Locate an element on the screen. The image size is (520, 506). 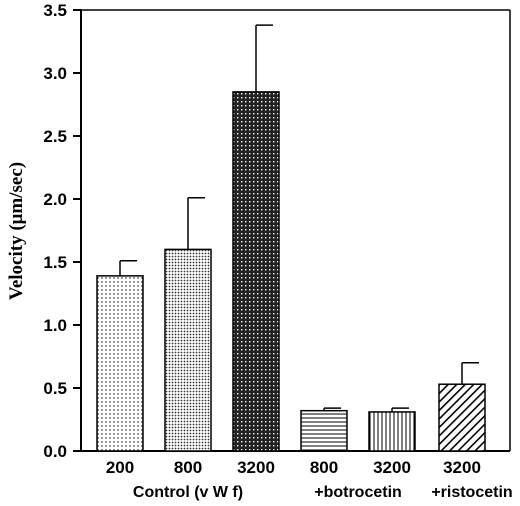
category-label: 200 is located at coordinates (120, 467).